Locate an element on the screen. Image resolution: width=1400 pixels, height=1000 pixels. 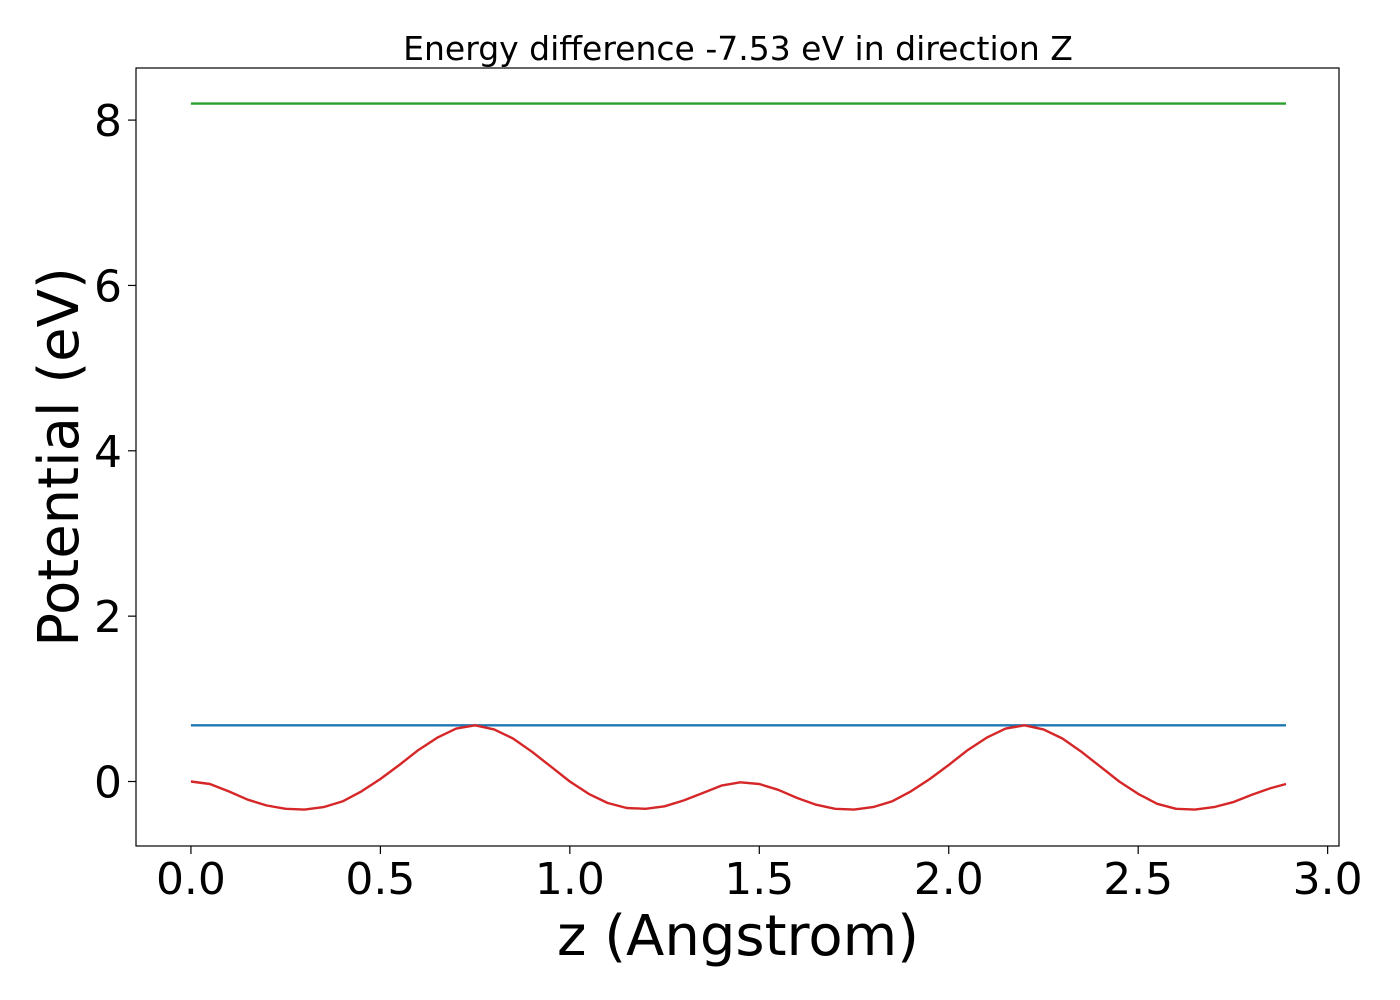
x-tick-label: 1.5 is located at coordinates (759, 879).